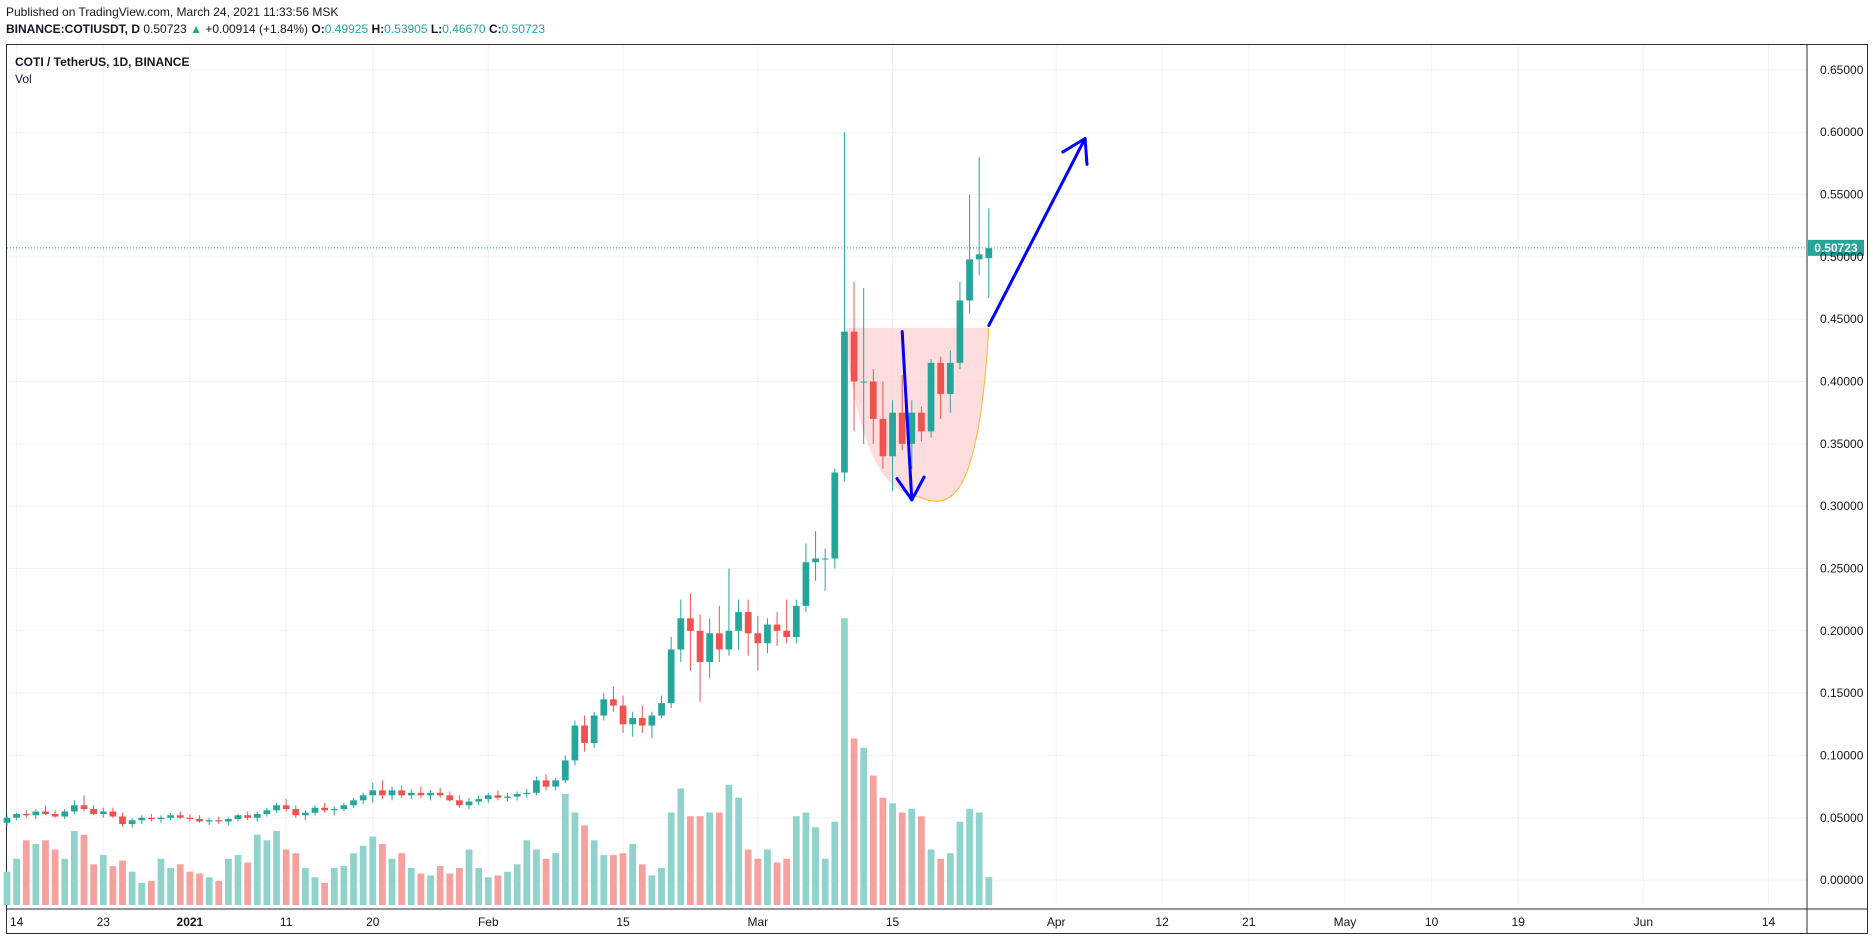  Describe the element at coordinates (102, 71) in the screenshot. I see `chart-legend: COTI / TetherUS, 1D, BINANCE Vol` at that location.